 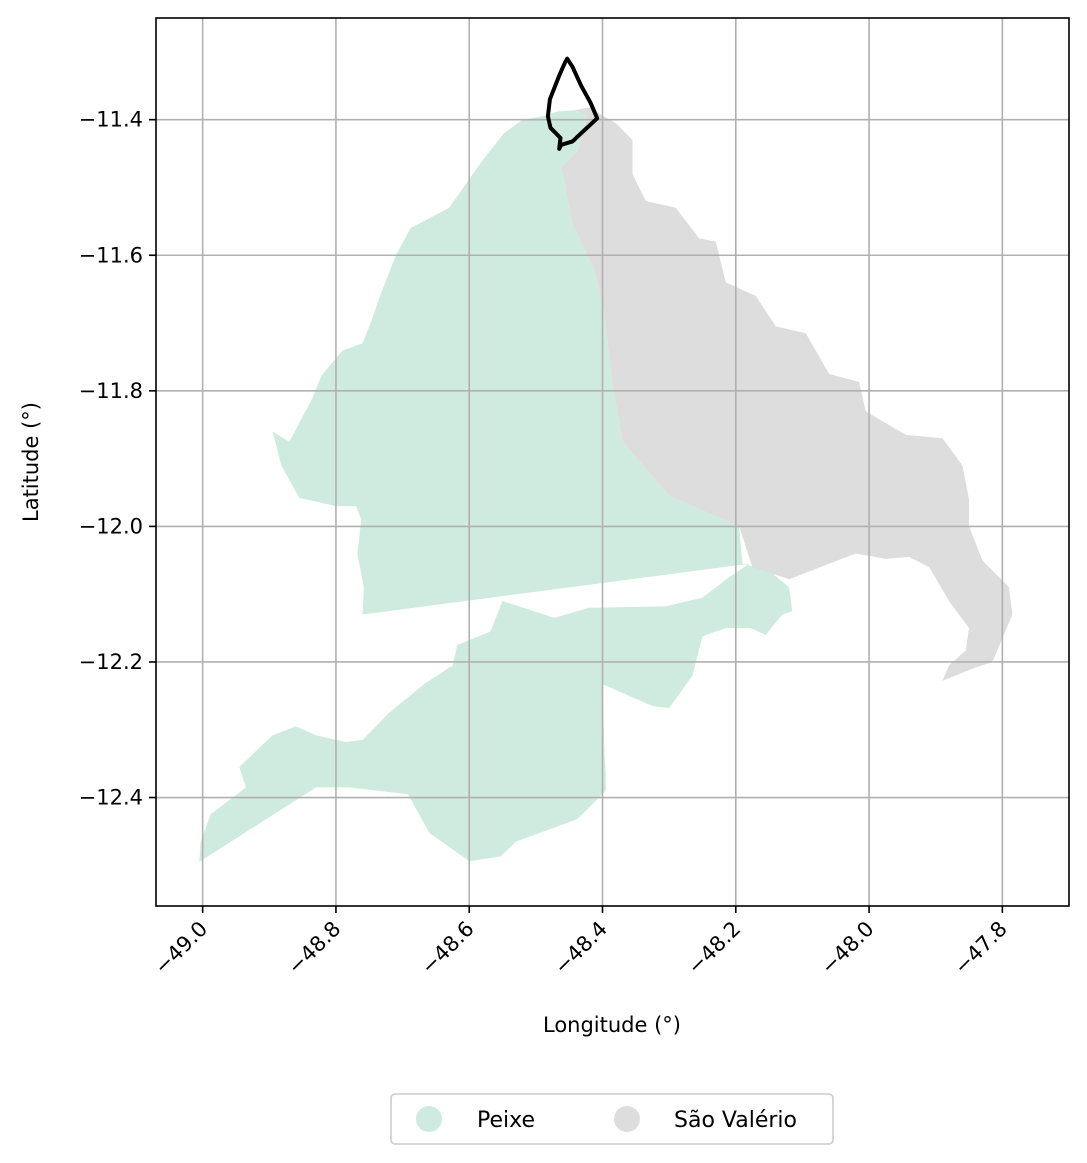 What do you see at coordinates (847, 948) in the screenshot?
I see `x-tick-label: −48.0` at bounding box center [847, 948].